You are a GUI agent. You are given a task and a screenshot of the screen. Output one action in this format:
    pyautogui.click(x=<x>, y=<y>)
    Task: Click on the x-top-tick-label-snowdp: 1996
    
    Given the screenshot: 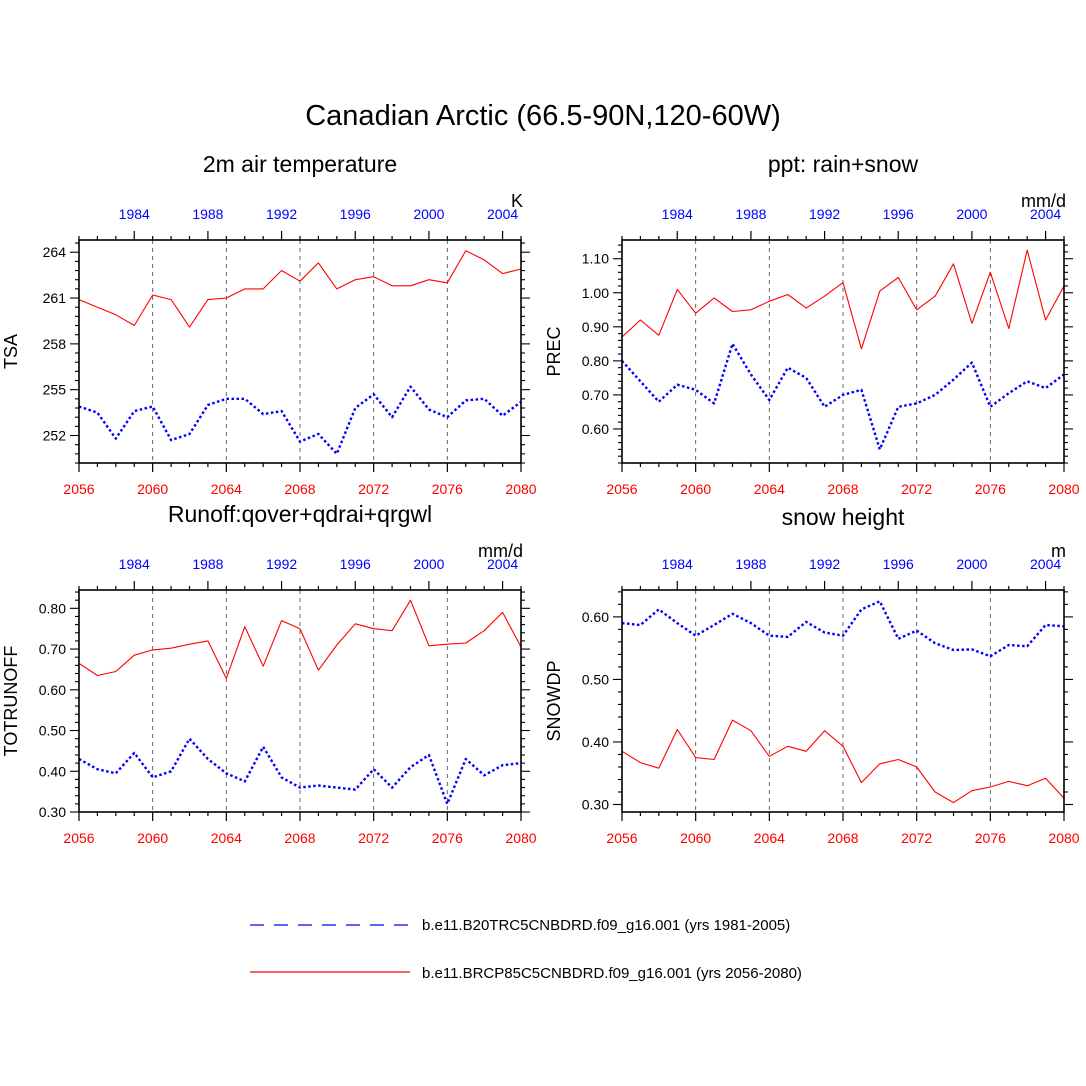 What is the action you would take?
    pyautogui.click(x=898, y=564)
    